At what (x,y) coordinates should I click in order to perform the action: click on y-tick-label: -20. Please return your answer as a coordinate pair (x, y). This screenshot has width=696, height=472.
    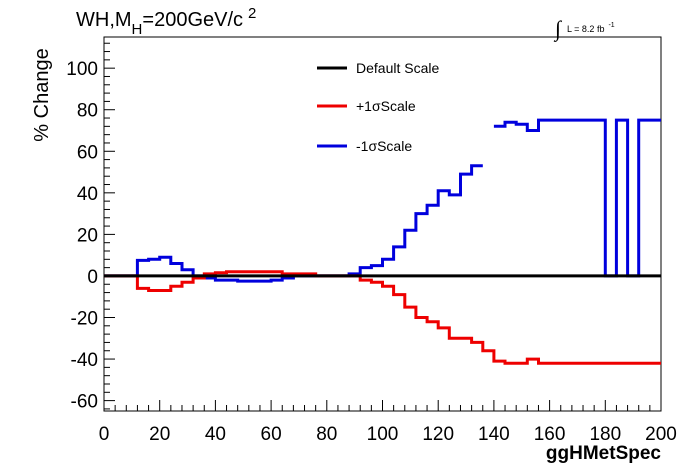
    Looking at the image, I should click on (84, 319).